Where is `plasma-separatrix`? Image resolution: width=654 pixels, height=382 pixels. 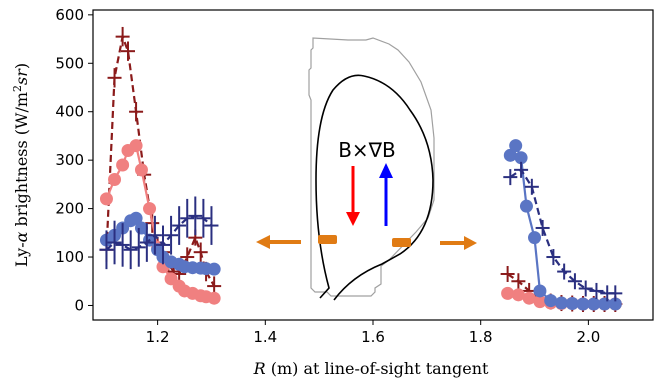
plasma-separatrix is located at coordinates (374, 187).